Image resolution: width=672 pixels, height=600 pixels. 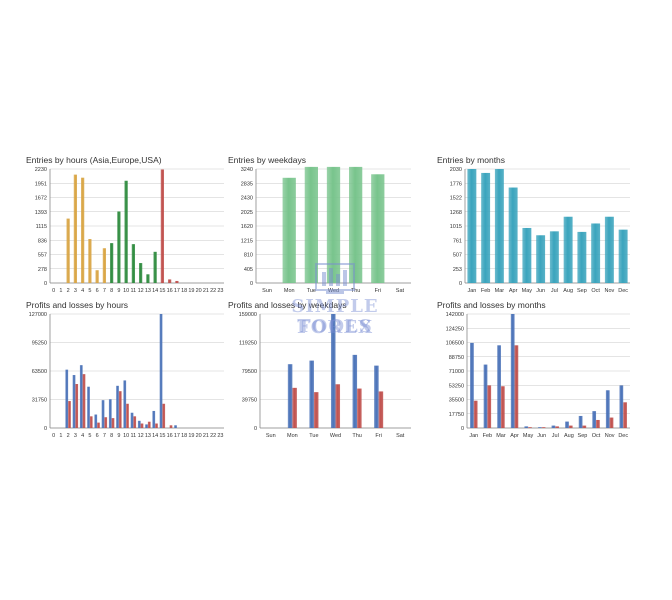 I want to click on y-tick-label: 106500, so click(x=455, y=344).